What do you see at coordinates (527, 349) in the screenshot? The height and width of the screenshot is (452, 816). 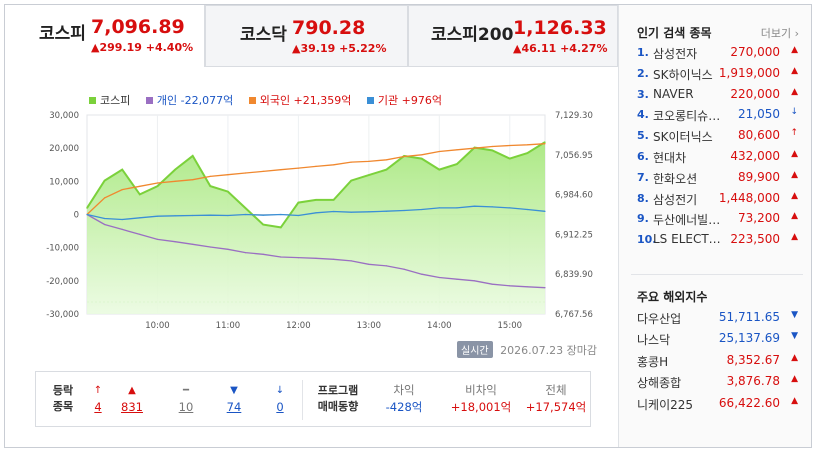 I see `market-status: 실시간 2026.07.23 장마감` at bounding box center [527, 349].